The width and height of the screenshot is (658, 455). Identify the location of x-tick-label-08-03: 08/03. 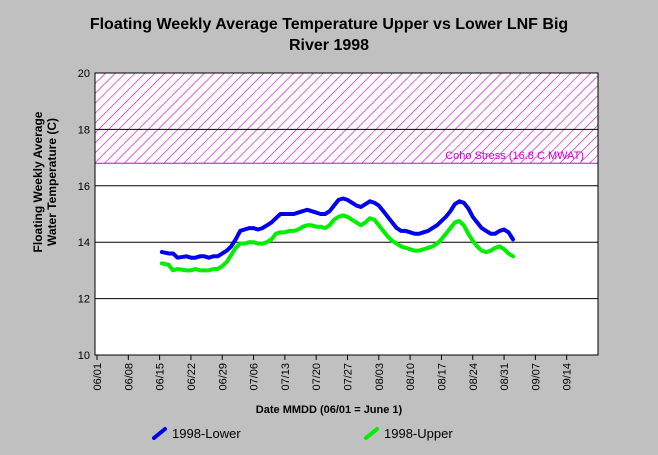
(380, 377).